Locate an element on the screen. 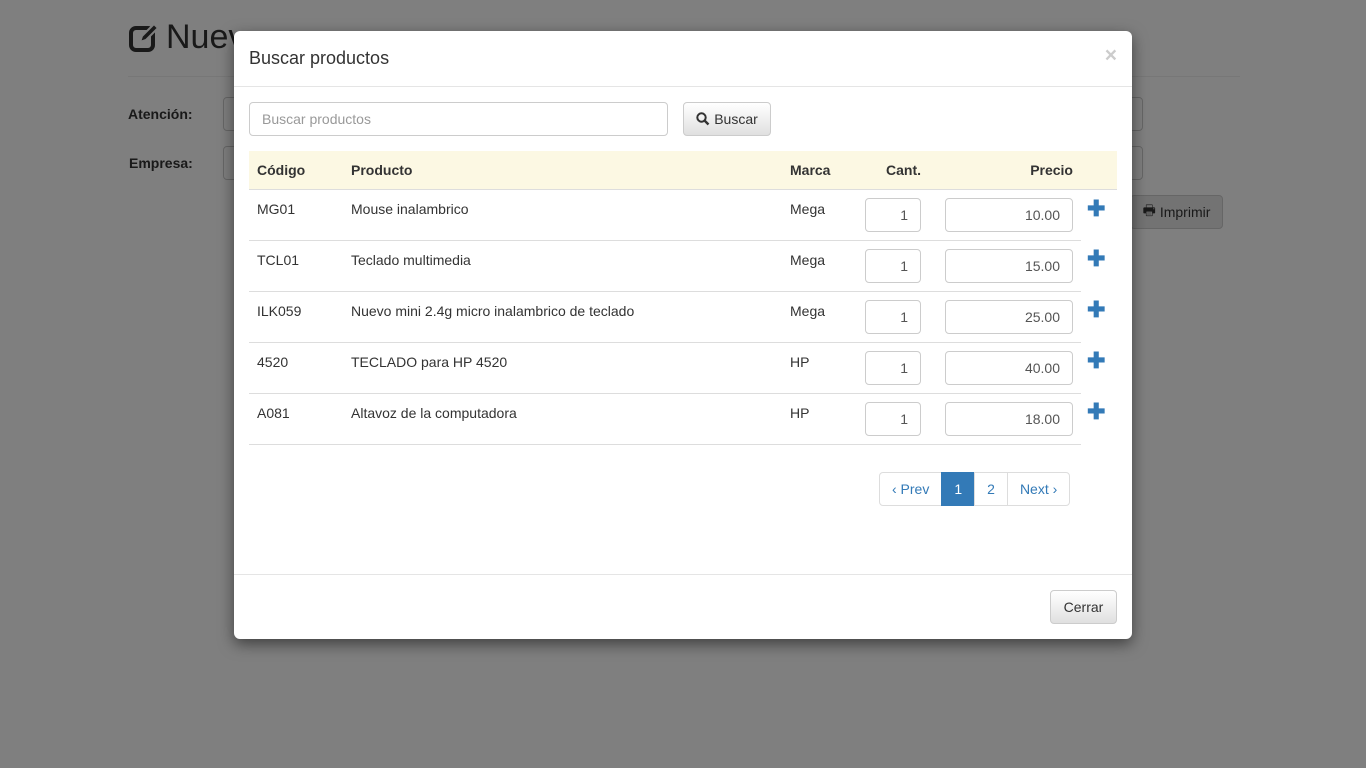 The width and height of the screenshot is (1366, 768). cell-code: A081 is located at coordinates (296, 419).